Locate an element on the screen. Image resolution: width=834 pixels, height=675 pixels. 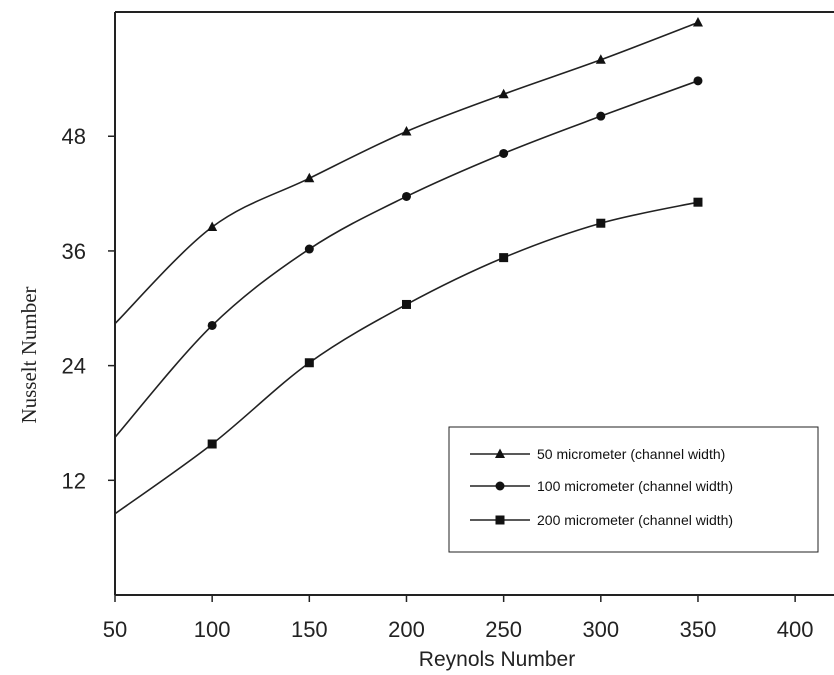
x-tick-label: 350 is located at coordinates (698, 629).